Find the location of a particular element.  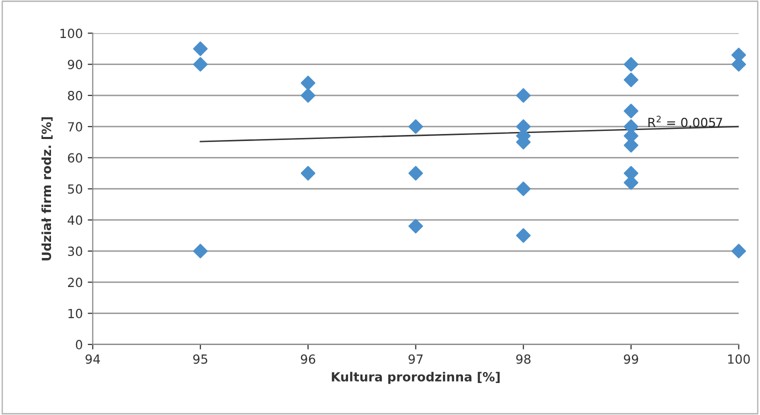

y-tick-label: 30 is located at coordinates (75, 251).